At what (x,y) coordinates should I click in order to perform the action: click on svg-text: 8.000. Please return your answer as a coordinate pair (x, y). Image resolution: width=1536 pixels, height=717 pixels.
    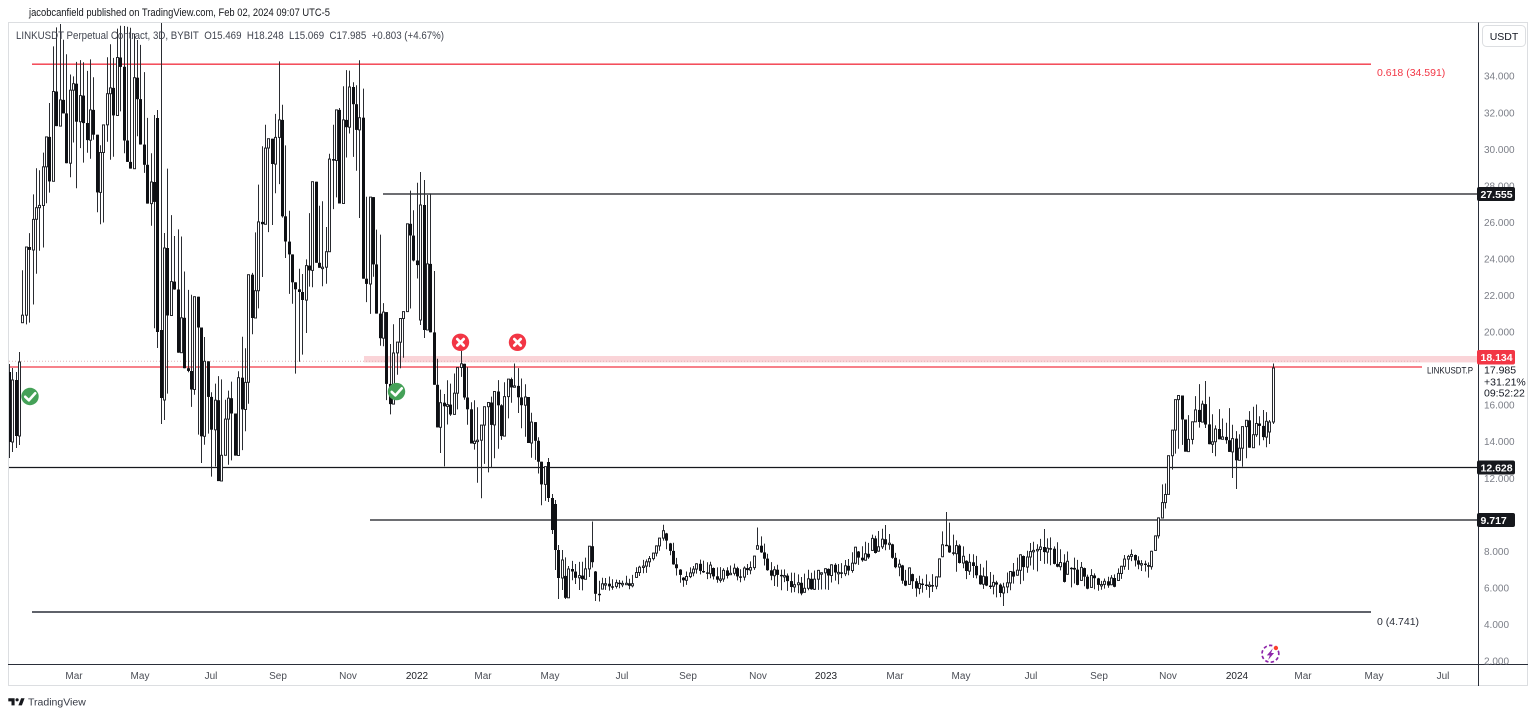
    Looking at the image, I should click on (1496, 552).